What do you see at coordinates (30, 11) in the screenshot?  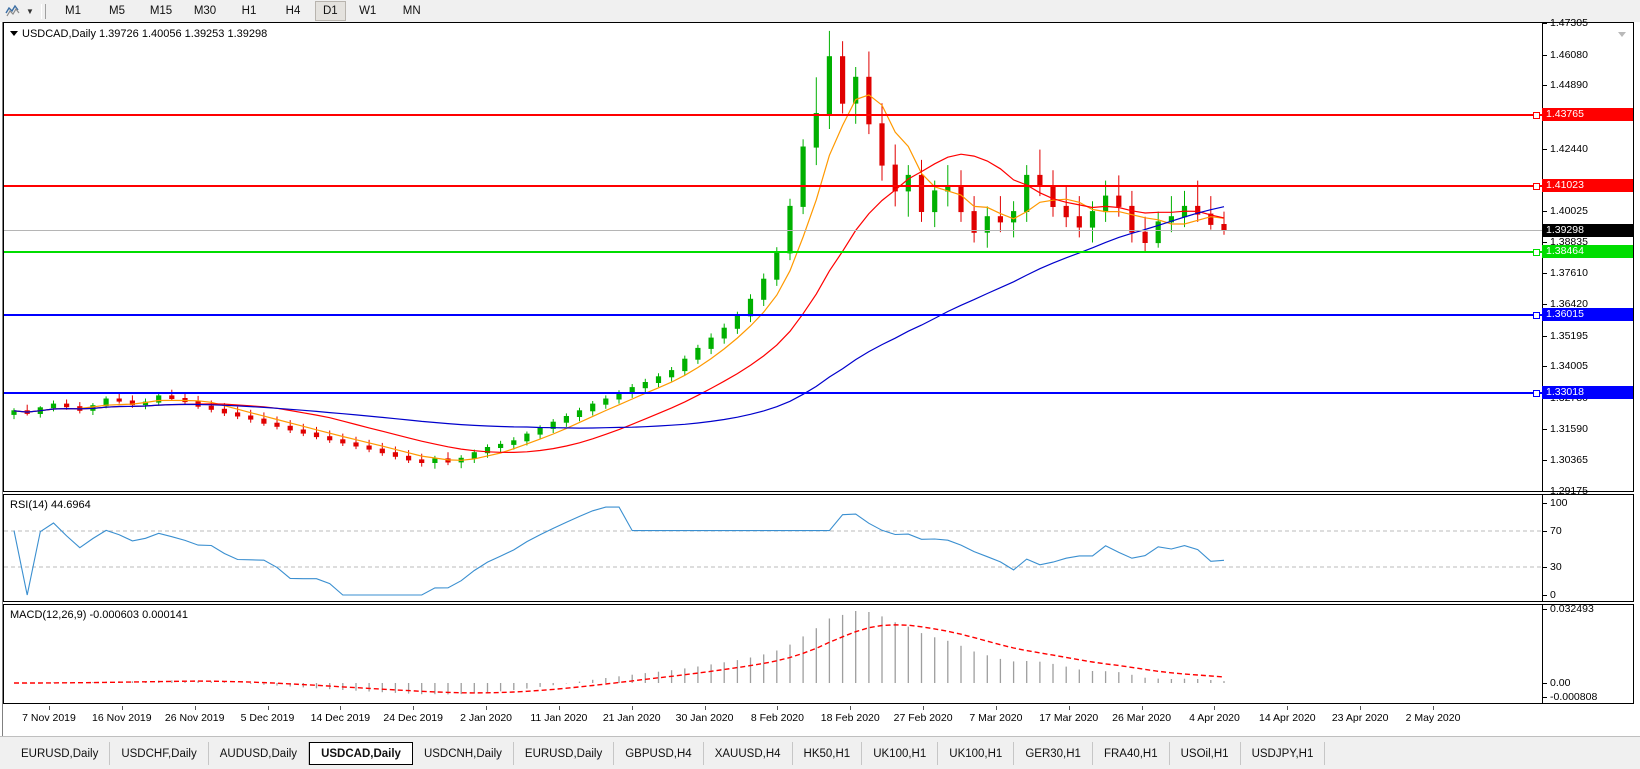 I see `templates-dropdown-caret-icon: ▼` at bounding box center [30, 11].